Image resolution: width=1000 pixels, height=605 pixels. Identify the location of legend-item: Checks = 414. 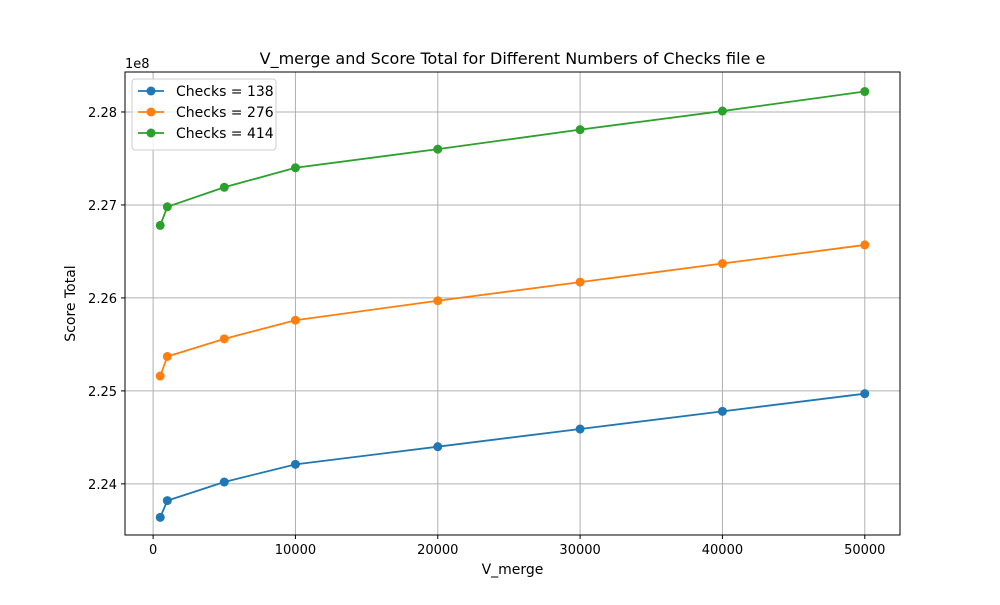
(206, 134).